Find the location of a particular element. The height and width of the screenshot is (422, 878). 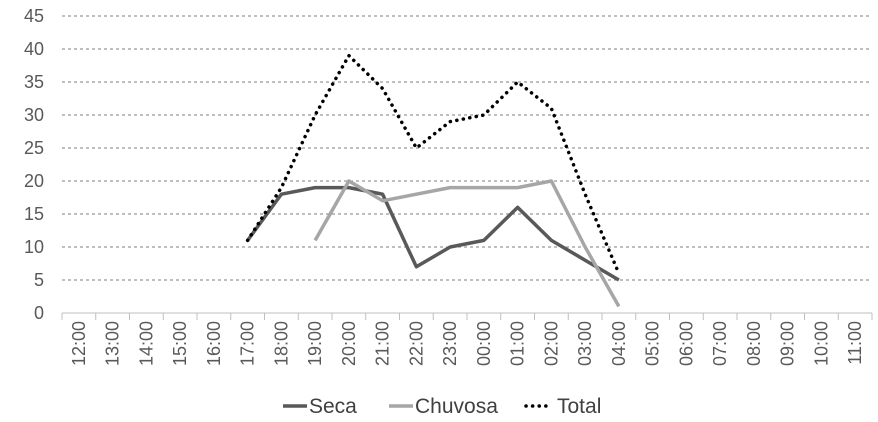

y-tick-label: 40 is located at coordinates (34, 49).